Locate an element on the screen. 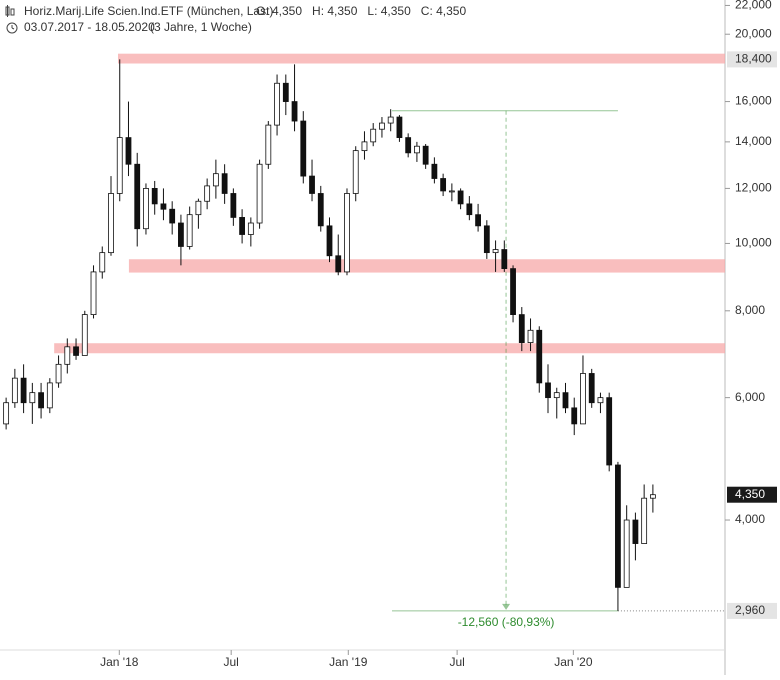  price-marker-label: 18,400 is located at coordinates (753, 59).